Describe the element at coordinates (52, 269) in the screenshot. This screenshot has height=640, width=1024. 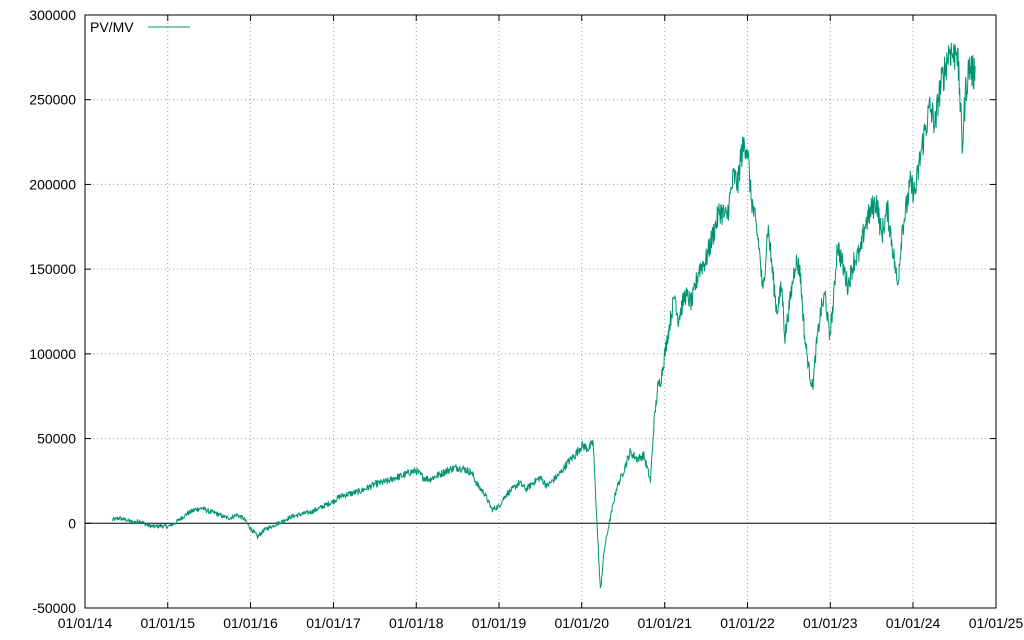
I see `y-tick-label: 150000` at that location.